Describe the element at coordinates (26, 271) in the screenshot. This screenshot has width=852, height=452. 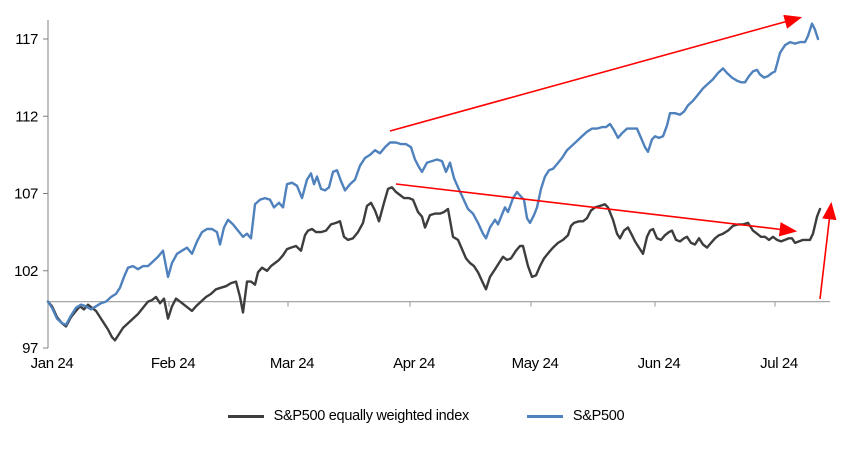
I see `y-axis-label: 102` at that location.